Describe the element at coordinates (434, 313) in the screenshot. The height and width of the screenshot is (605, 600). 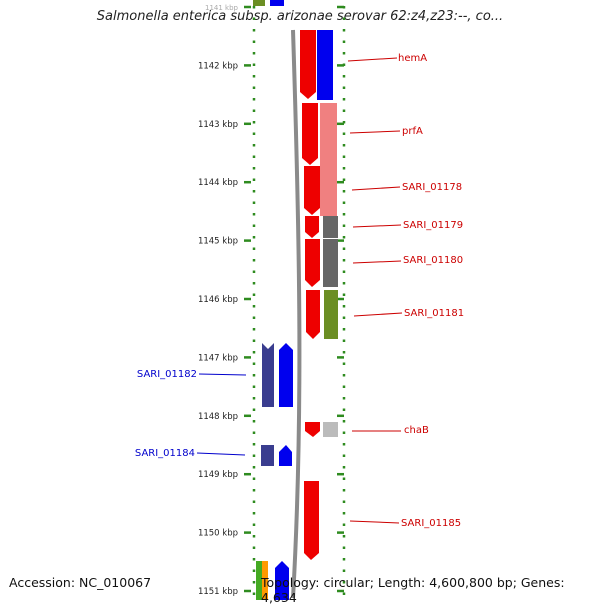
I see `gene-label-SARI_01181: SARI_01181` at that location.